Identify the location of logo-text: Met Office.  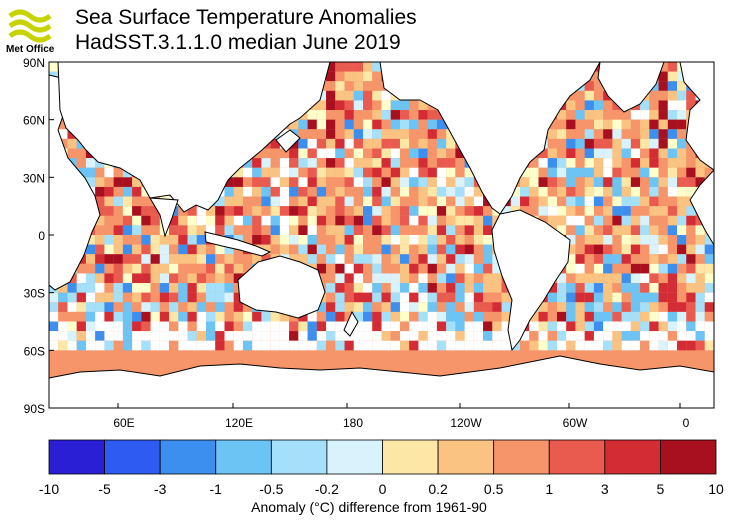
(30, 49).